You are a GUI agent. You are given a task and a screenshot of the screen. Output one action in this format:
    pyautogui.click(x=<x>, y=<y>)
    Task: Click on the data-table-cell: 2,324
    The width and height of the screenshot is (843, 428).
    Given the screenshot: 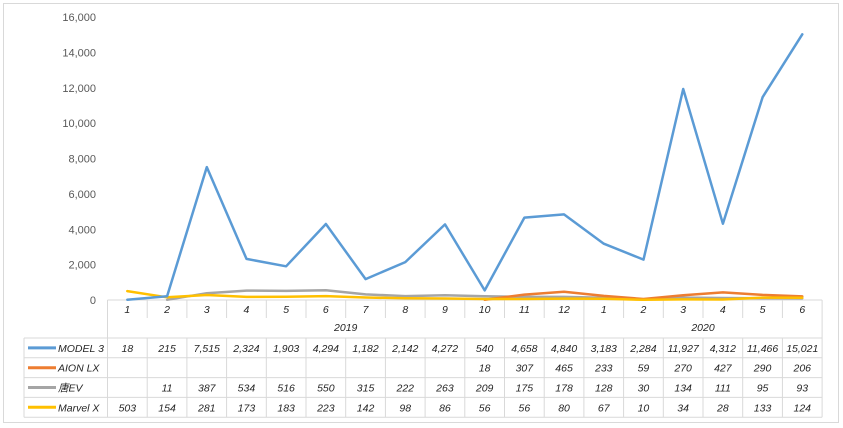 What is the action you would take?
    pyautogui.click(x=245, y=349)
    